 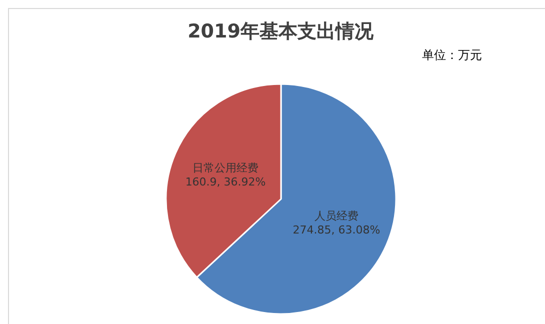 I want to click on data-label: 160.9, 36.92%, so click(x=225, y=181).